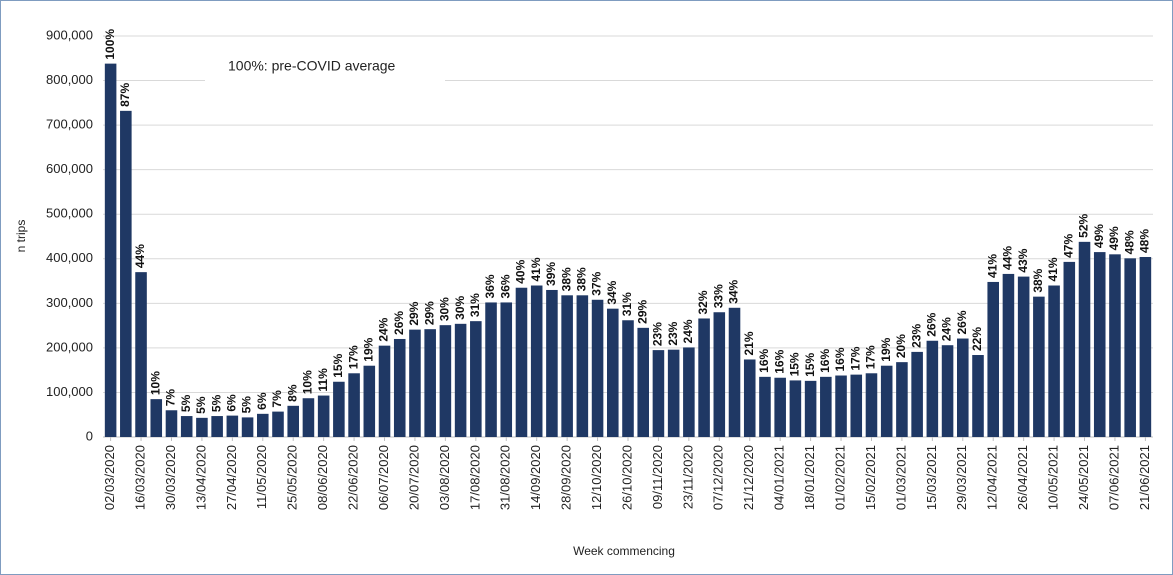 The width and height of the screenshot is (1173, 575). Describe the element at coordinates (89, 435) in the screenshot. I see `y-tick-label: 0` at that location.